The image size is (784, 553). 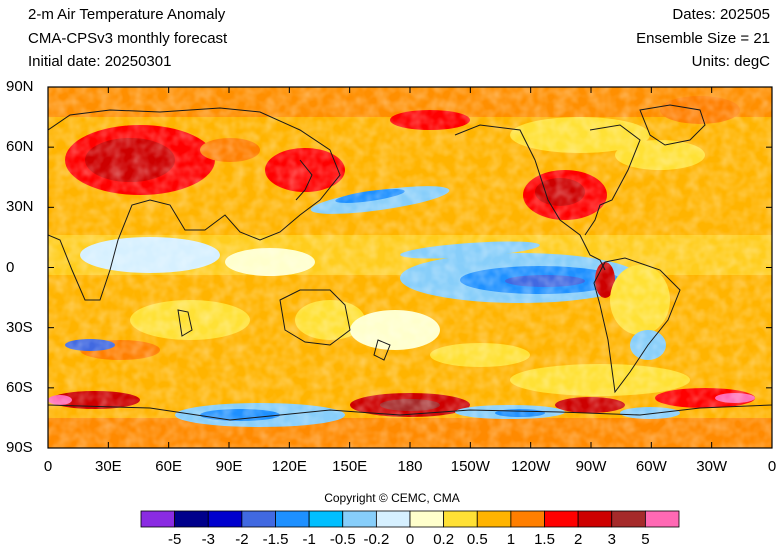 What do you see at coordinates (444, 539) in the screenshot?
I see `colorbar-tick-label: 0.2` at bounding box center [444, 539].